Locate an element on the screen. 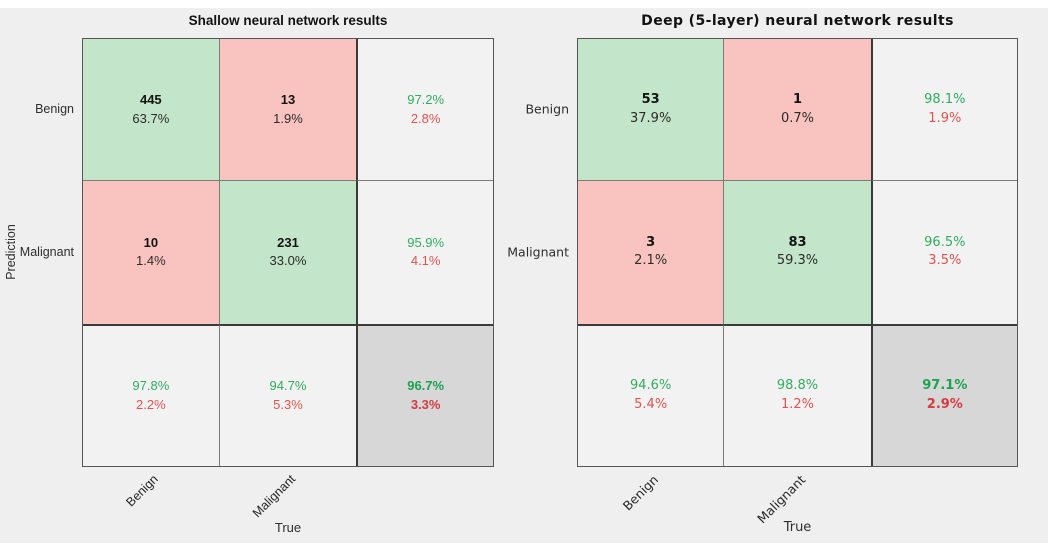 The width and height of the screenshot is (1048, 559). overall-accuracy-cell: 97.1% 2.9% is located at coordinates (943, 394).